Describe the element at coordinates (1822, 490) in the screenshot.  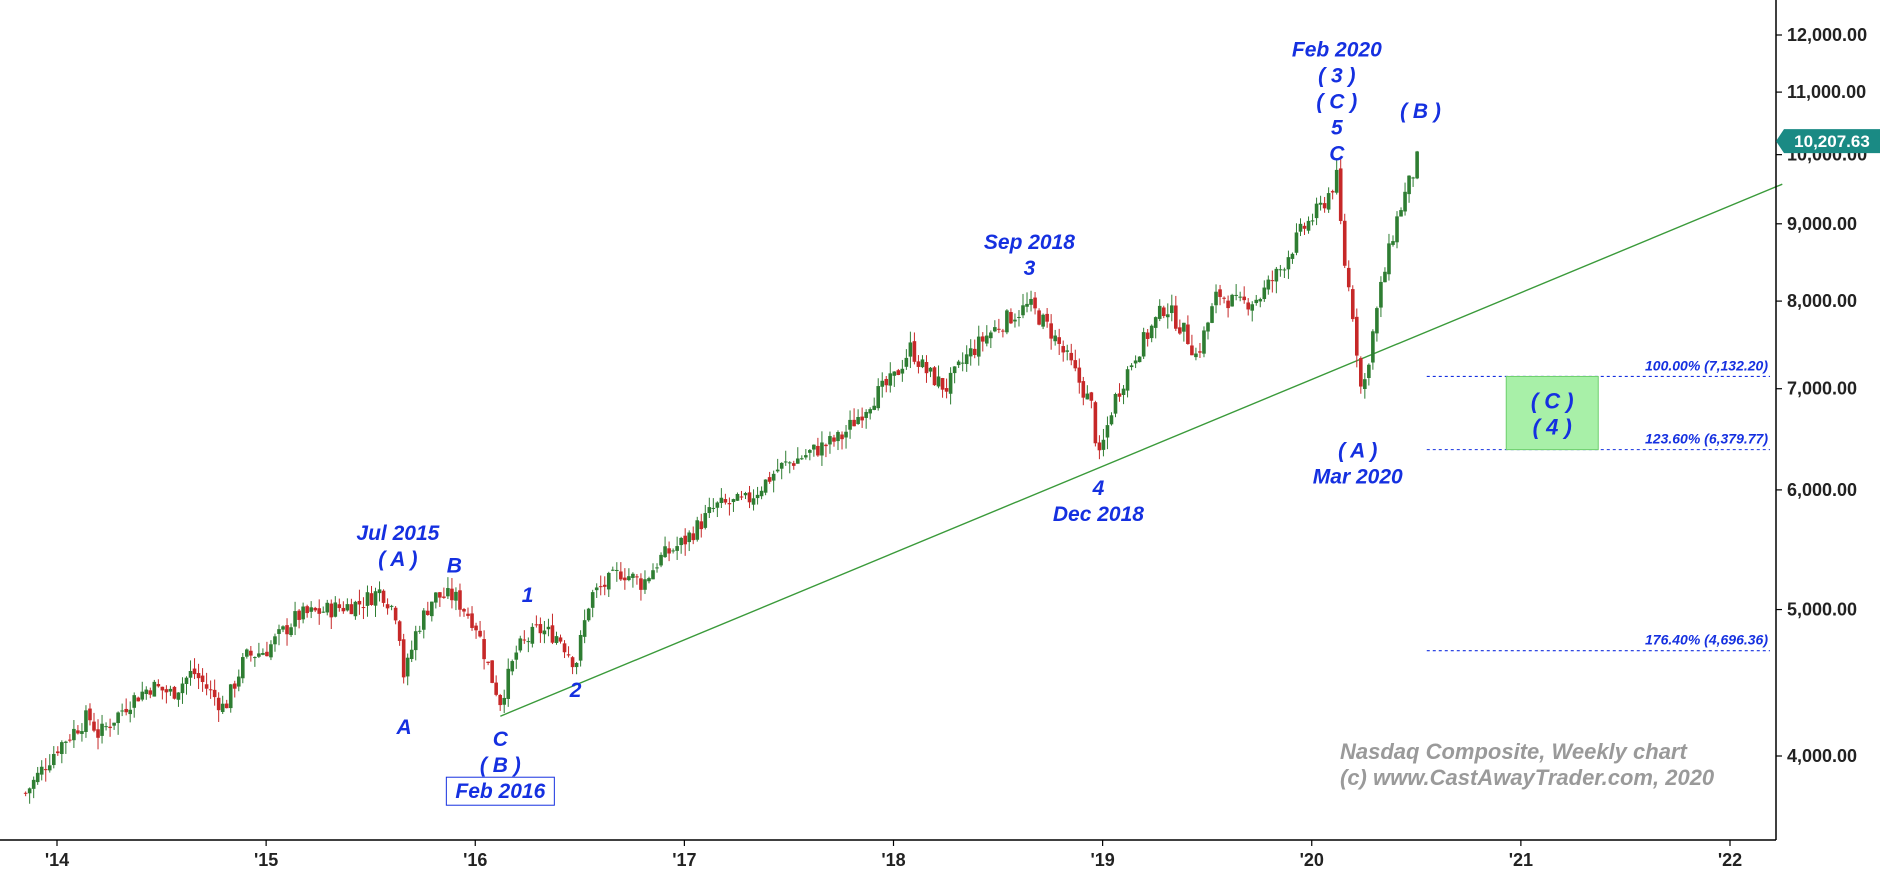
I see `y-tick-label: 6,000.00` at that location.